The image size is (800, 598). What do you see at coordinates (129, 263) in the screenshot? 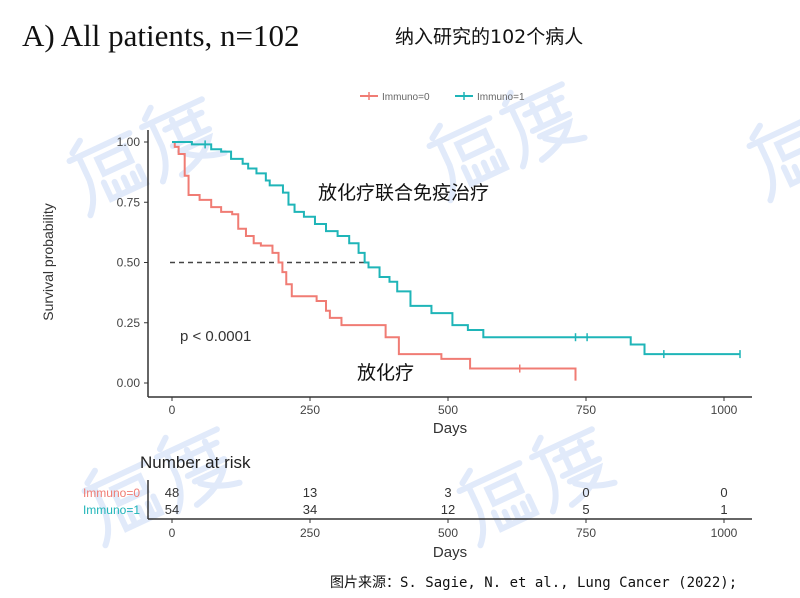
I see `y-tick-label: 0.50` at bounding box center [129, 263].